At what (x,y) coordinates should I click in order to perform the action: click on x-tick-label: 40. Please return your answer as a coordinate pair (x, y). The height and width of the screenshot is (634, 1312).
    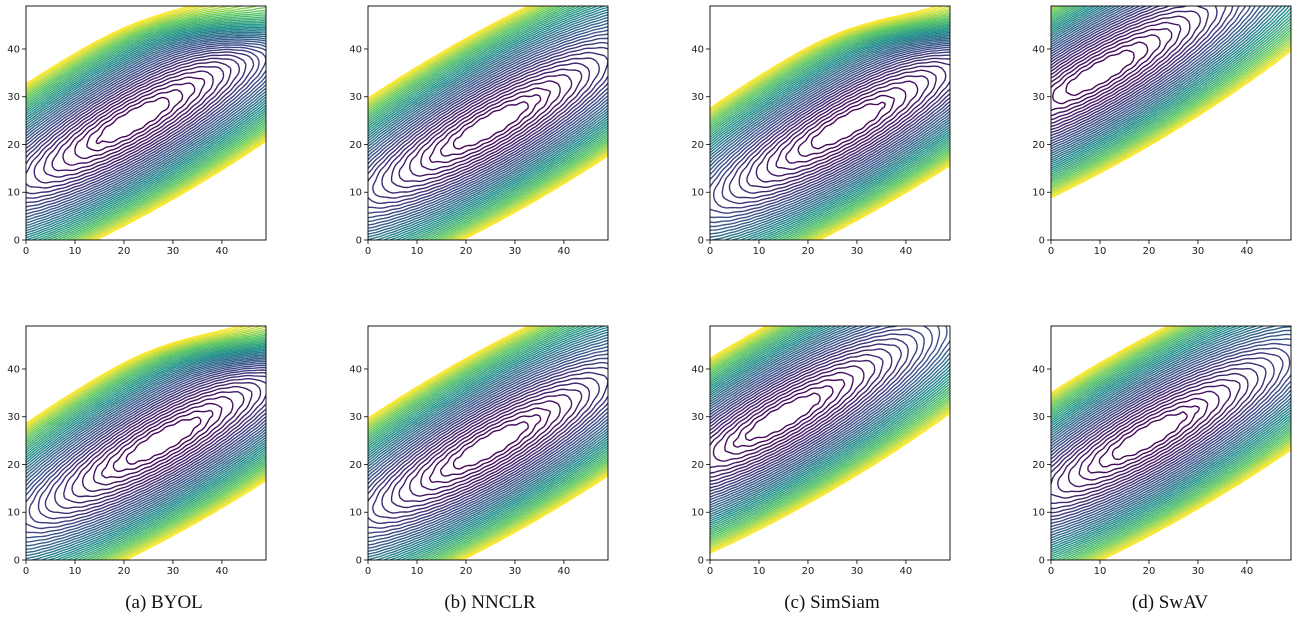
    Looking at the image, I should click on (564, 571).